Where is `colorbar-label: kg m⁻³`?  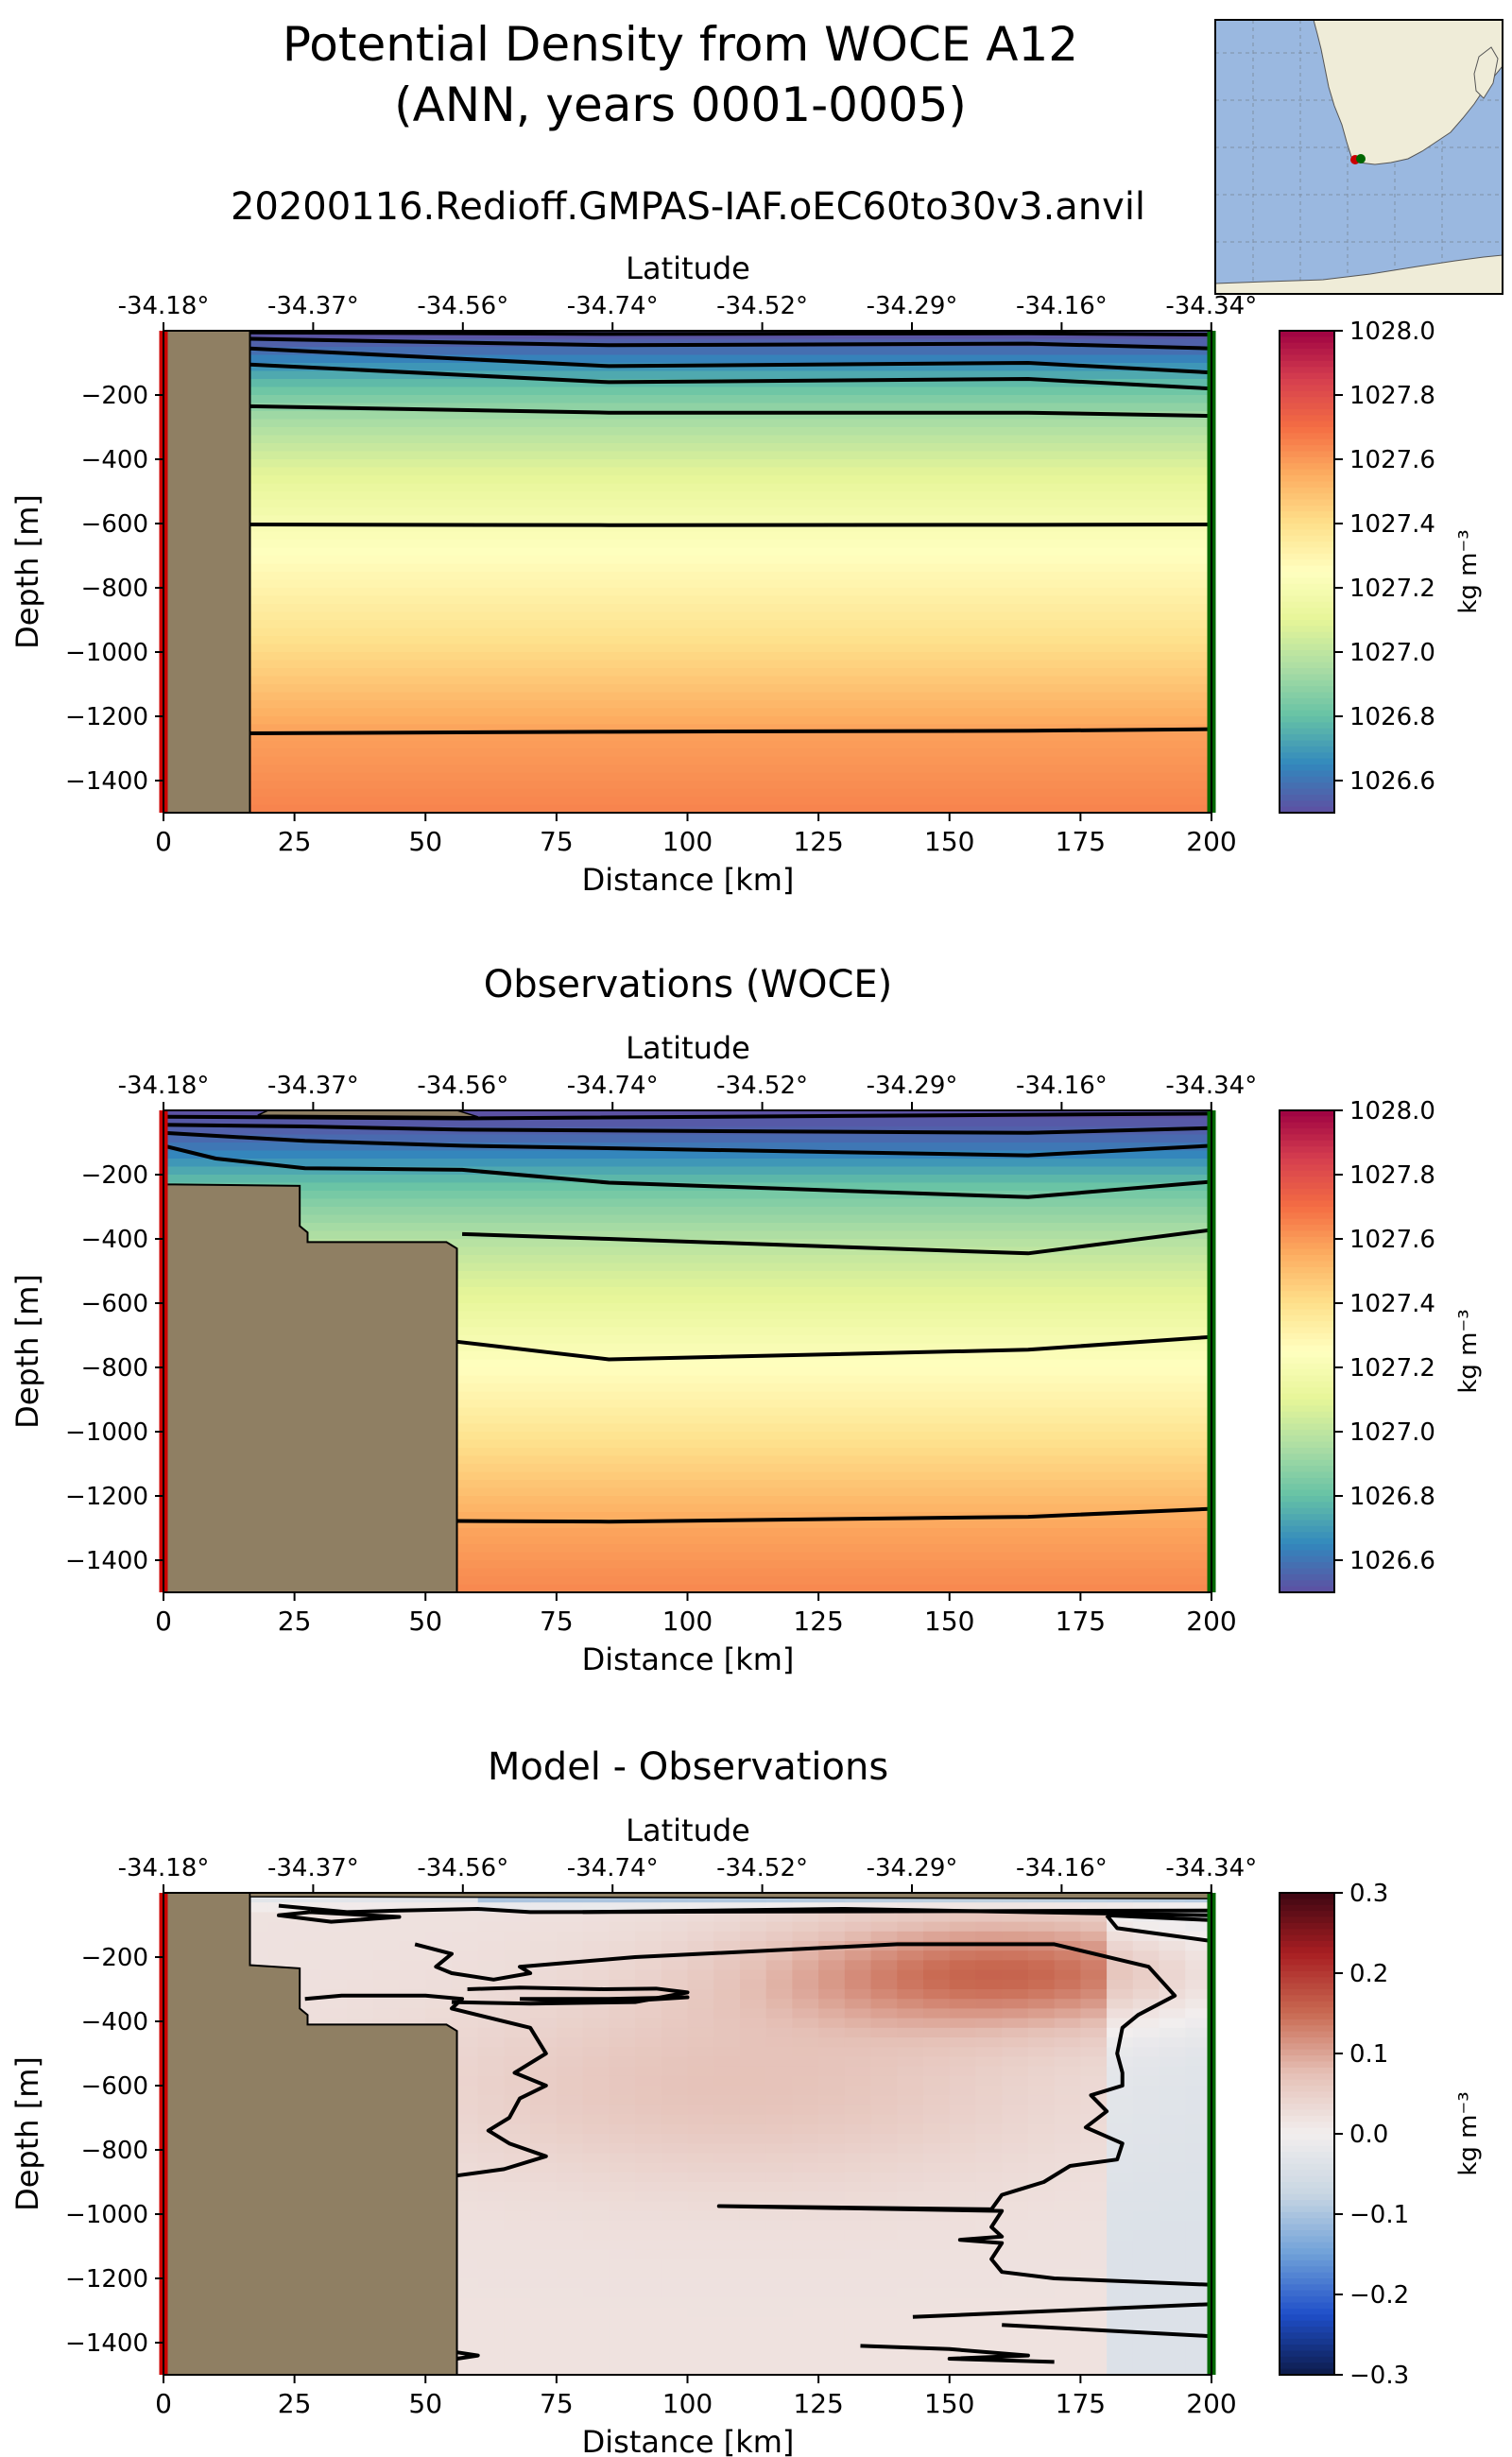
colorbar-label: kg m⁻³ is located at coordinates (1468, 2133).